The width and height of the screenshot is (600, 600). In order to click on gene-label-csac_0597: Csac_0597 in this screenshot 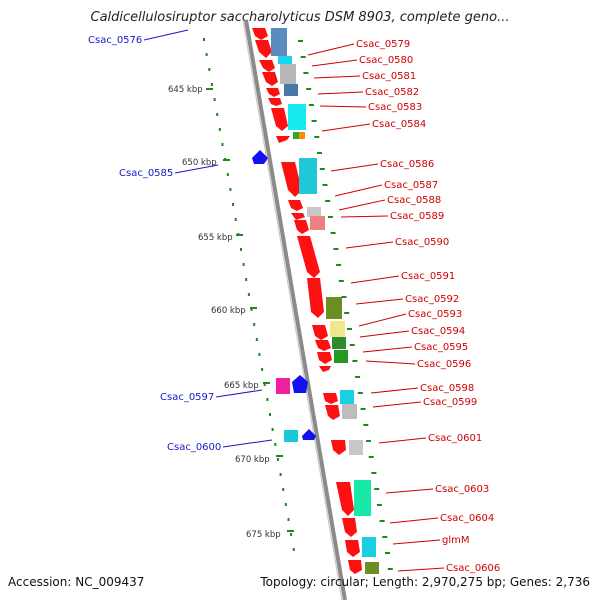, I will do `click(211, 396)`.